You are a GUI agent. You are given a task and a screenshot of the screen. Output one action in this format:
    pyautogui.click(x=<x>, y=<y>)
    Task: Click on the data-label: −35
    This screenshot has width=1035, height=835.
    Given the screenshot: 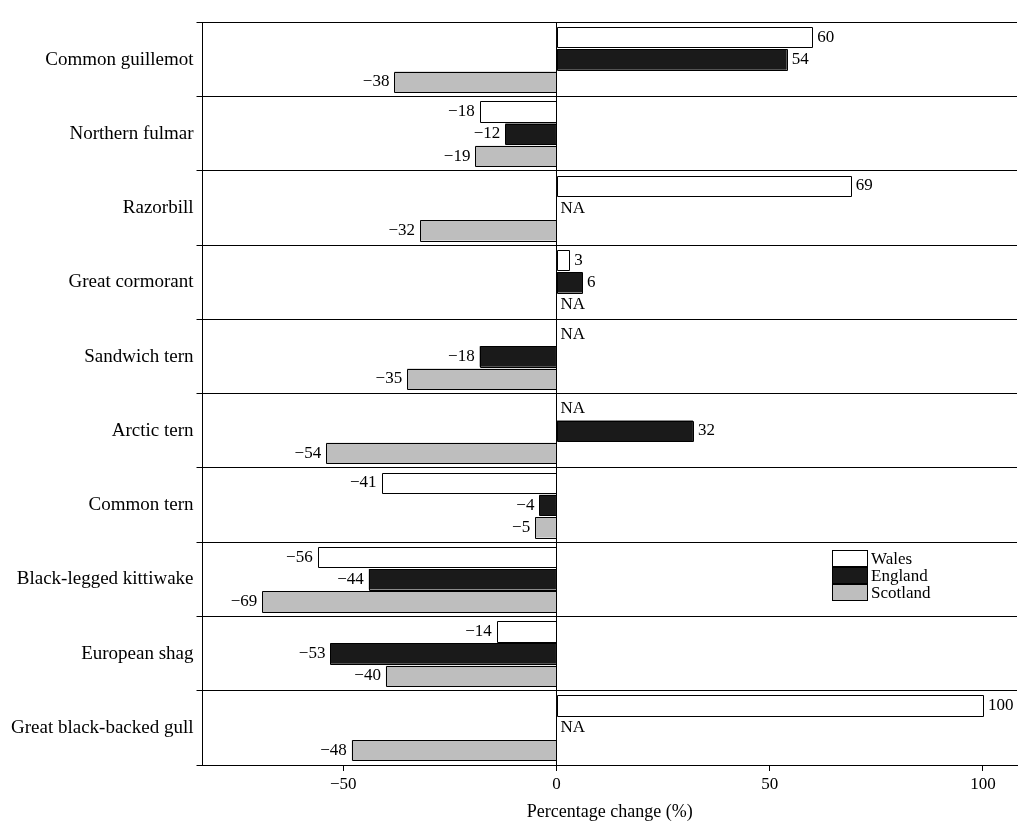 What is the action you would take?
    pyautogui.click(x=389, y=378)
    